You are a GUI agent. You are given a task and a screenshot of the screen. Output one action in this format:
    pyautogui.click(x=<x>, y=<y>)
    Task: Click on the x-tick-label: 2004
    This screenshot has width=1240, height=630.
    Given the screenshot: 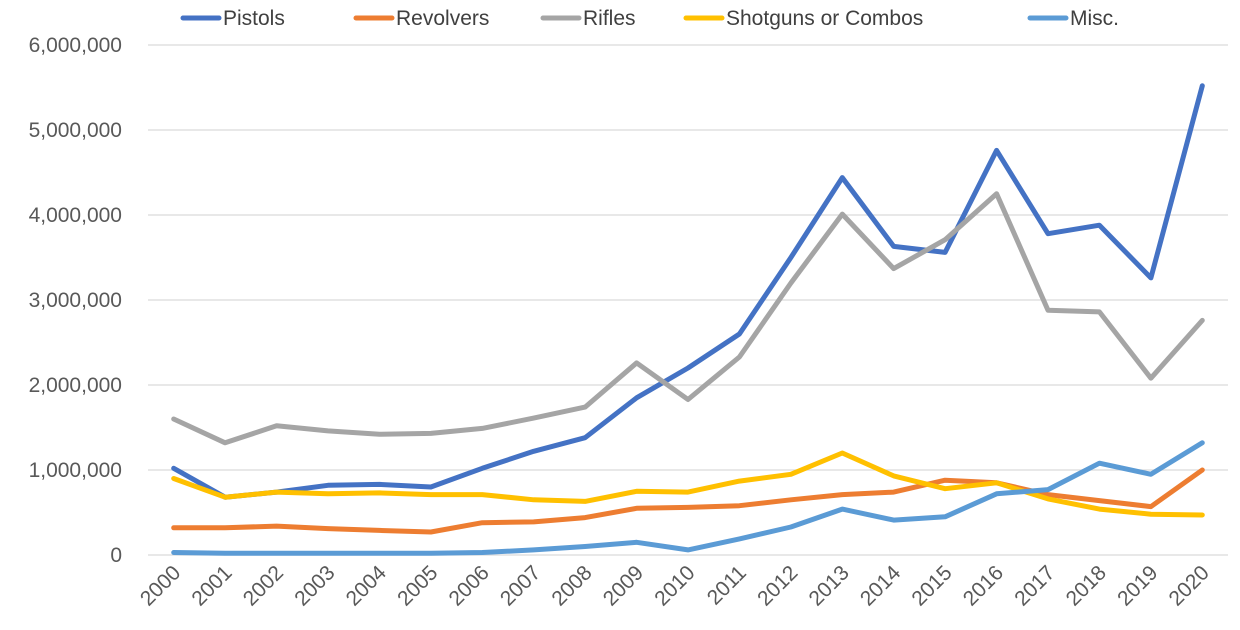 What is the action you would take?
    pyautogui.click(x=367, y=586)
    